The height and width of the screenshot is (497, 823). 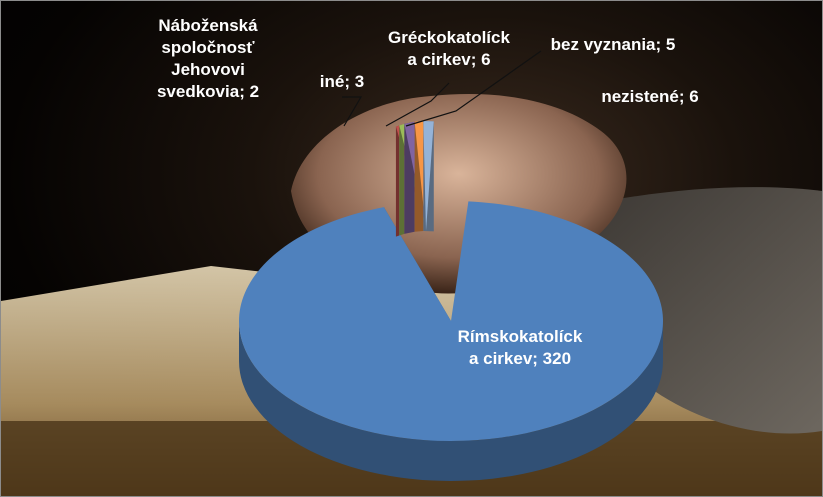 What do you see at coordinates (520, 347) in the screenshot?
I see `data-label-0: Rímskokatolíck a cirkev; 320` at bounding box center [520, 347].